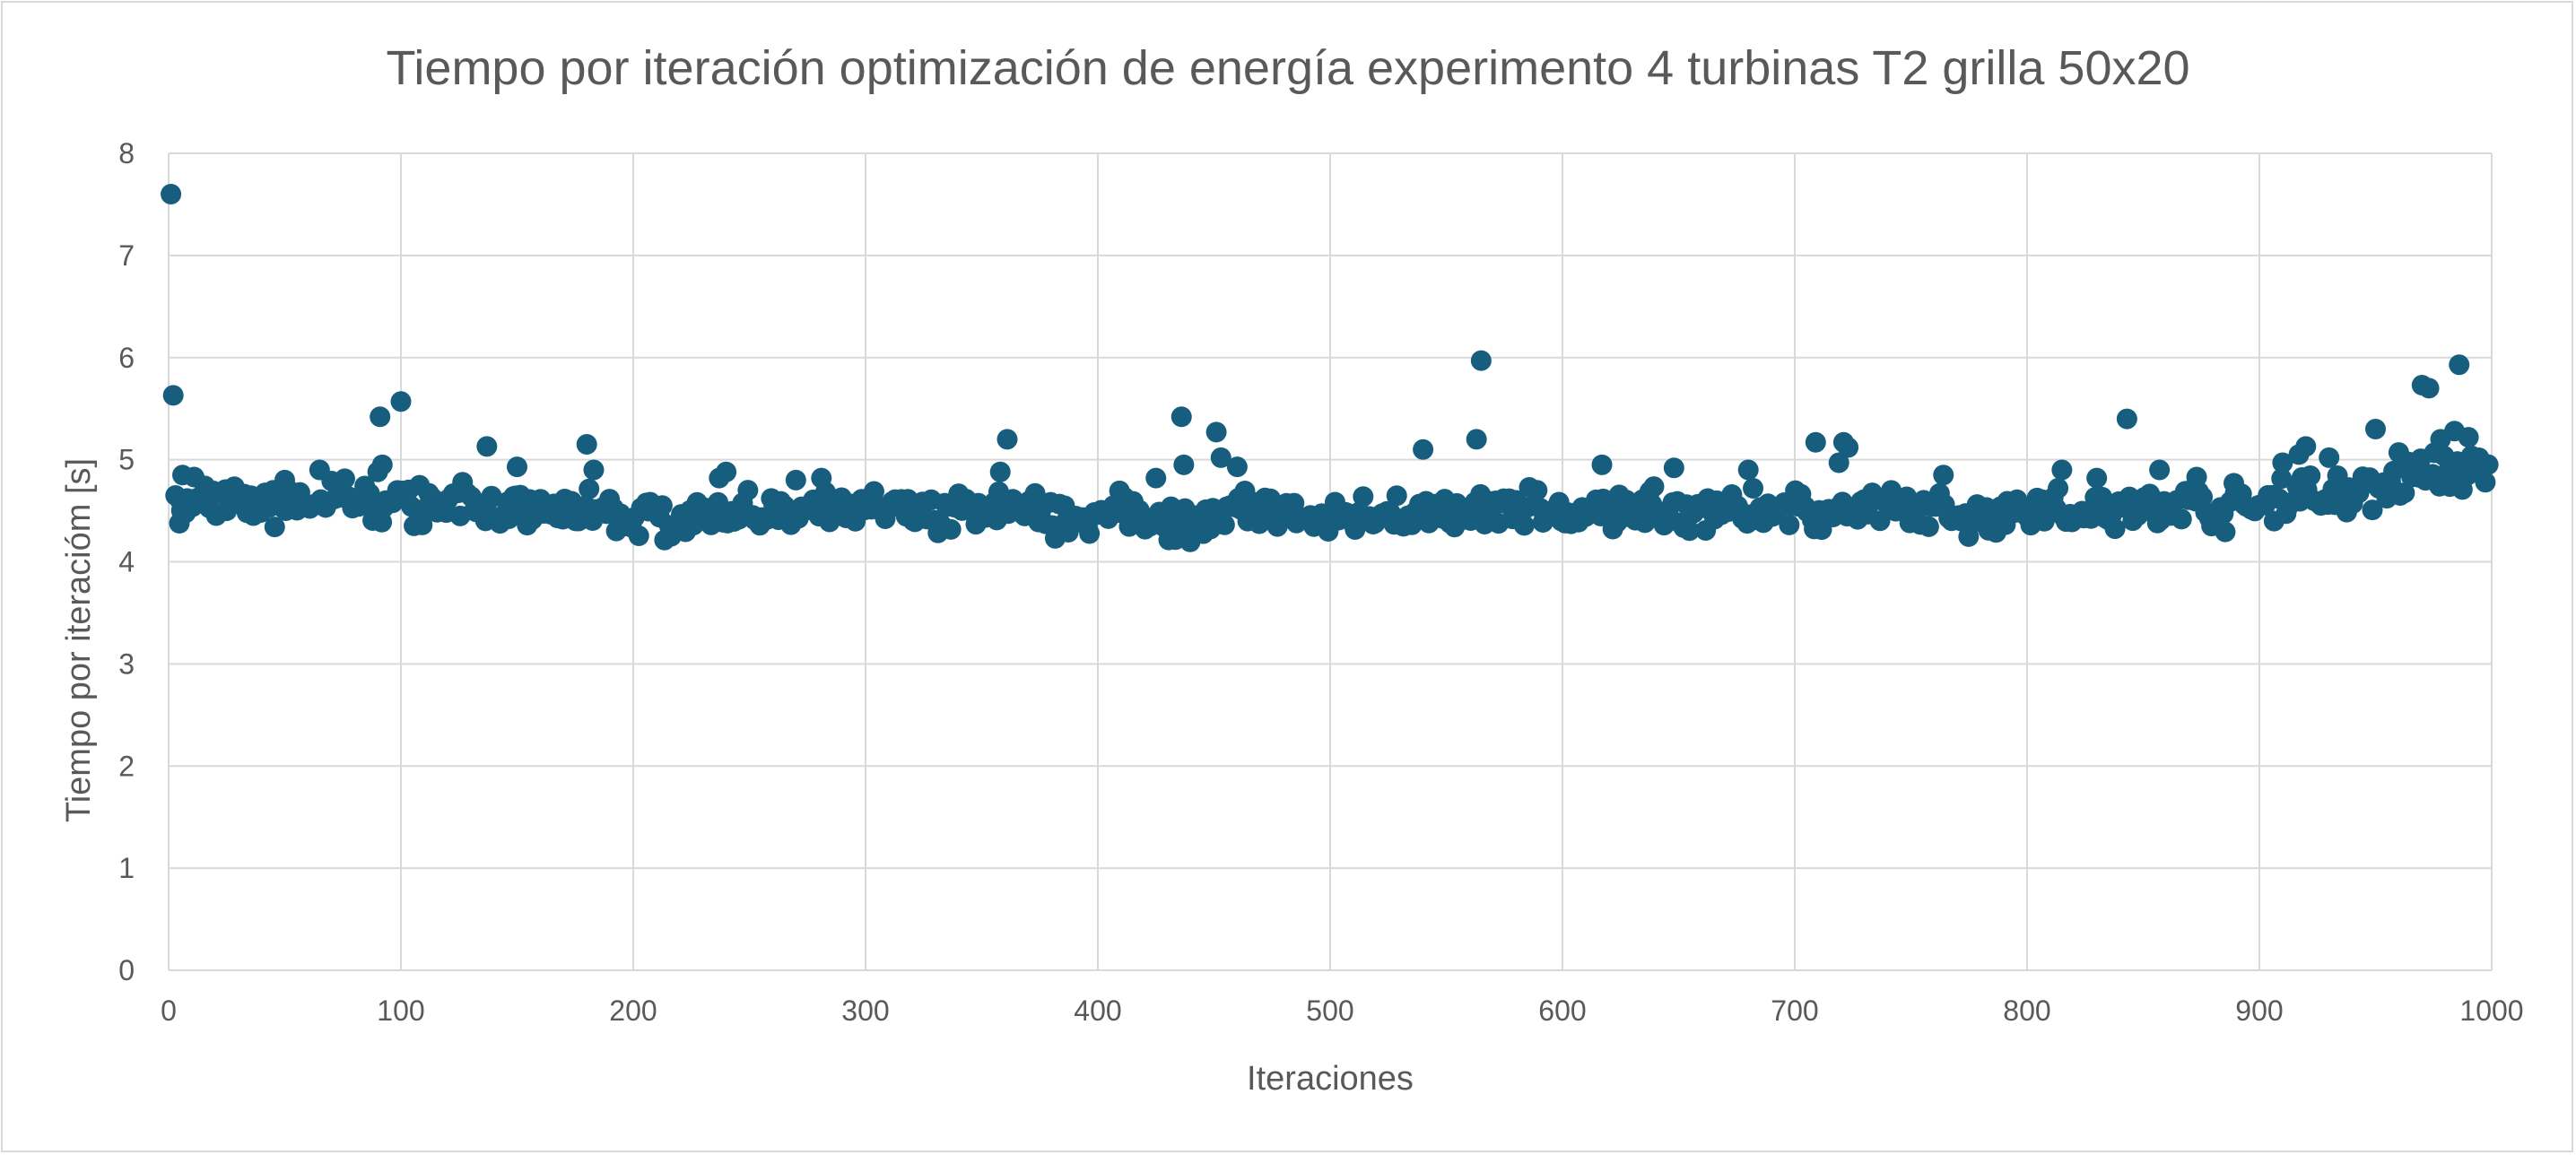  Describe the element at coordinates (169, 1011) in the screenshot. I see `x-tick-label: 0` at that location.